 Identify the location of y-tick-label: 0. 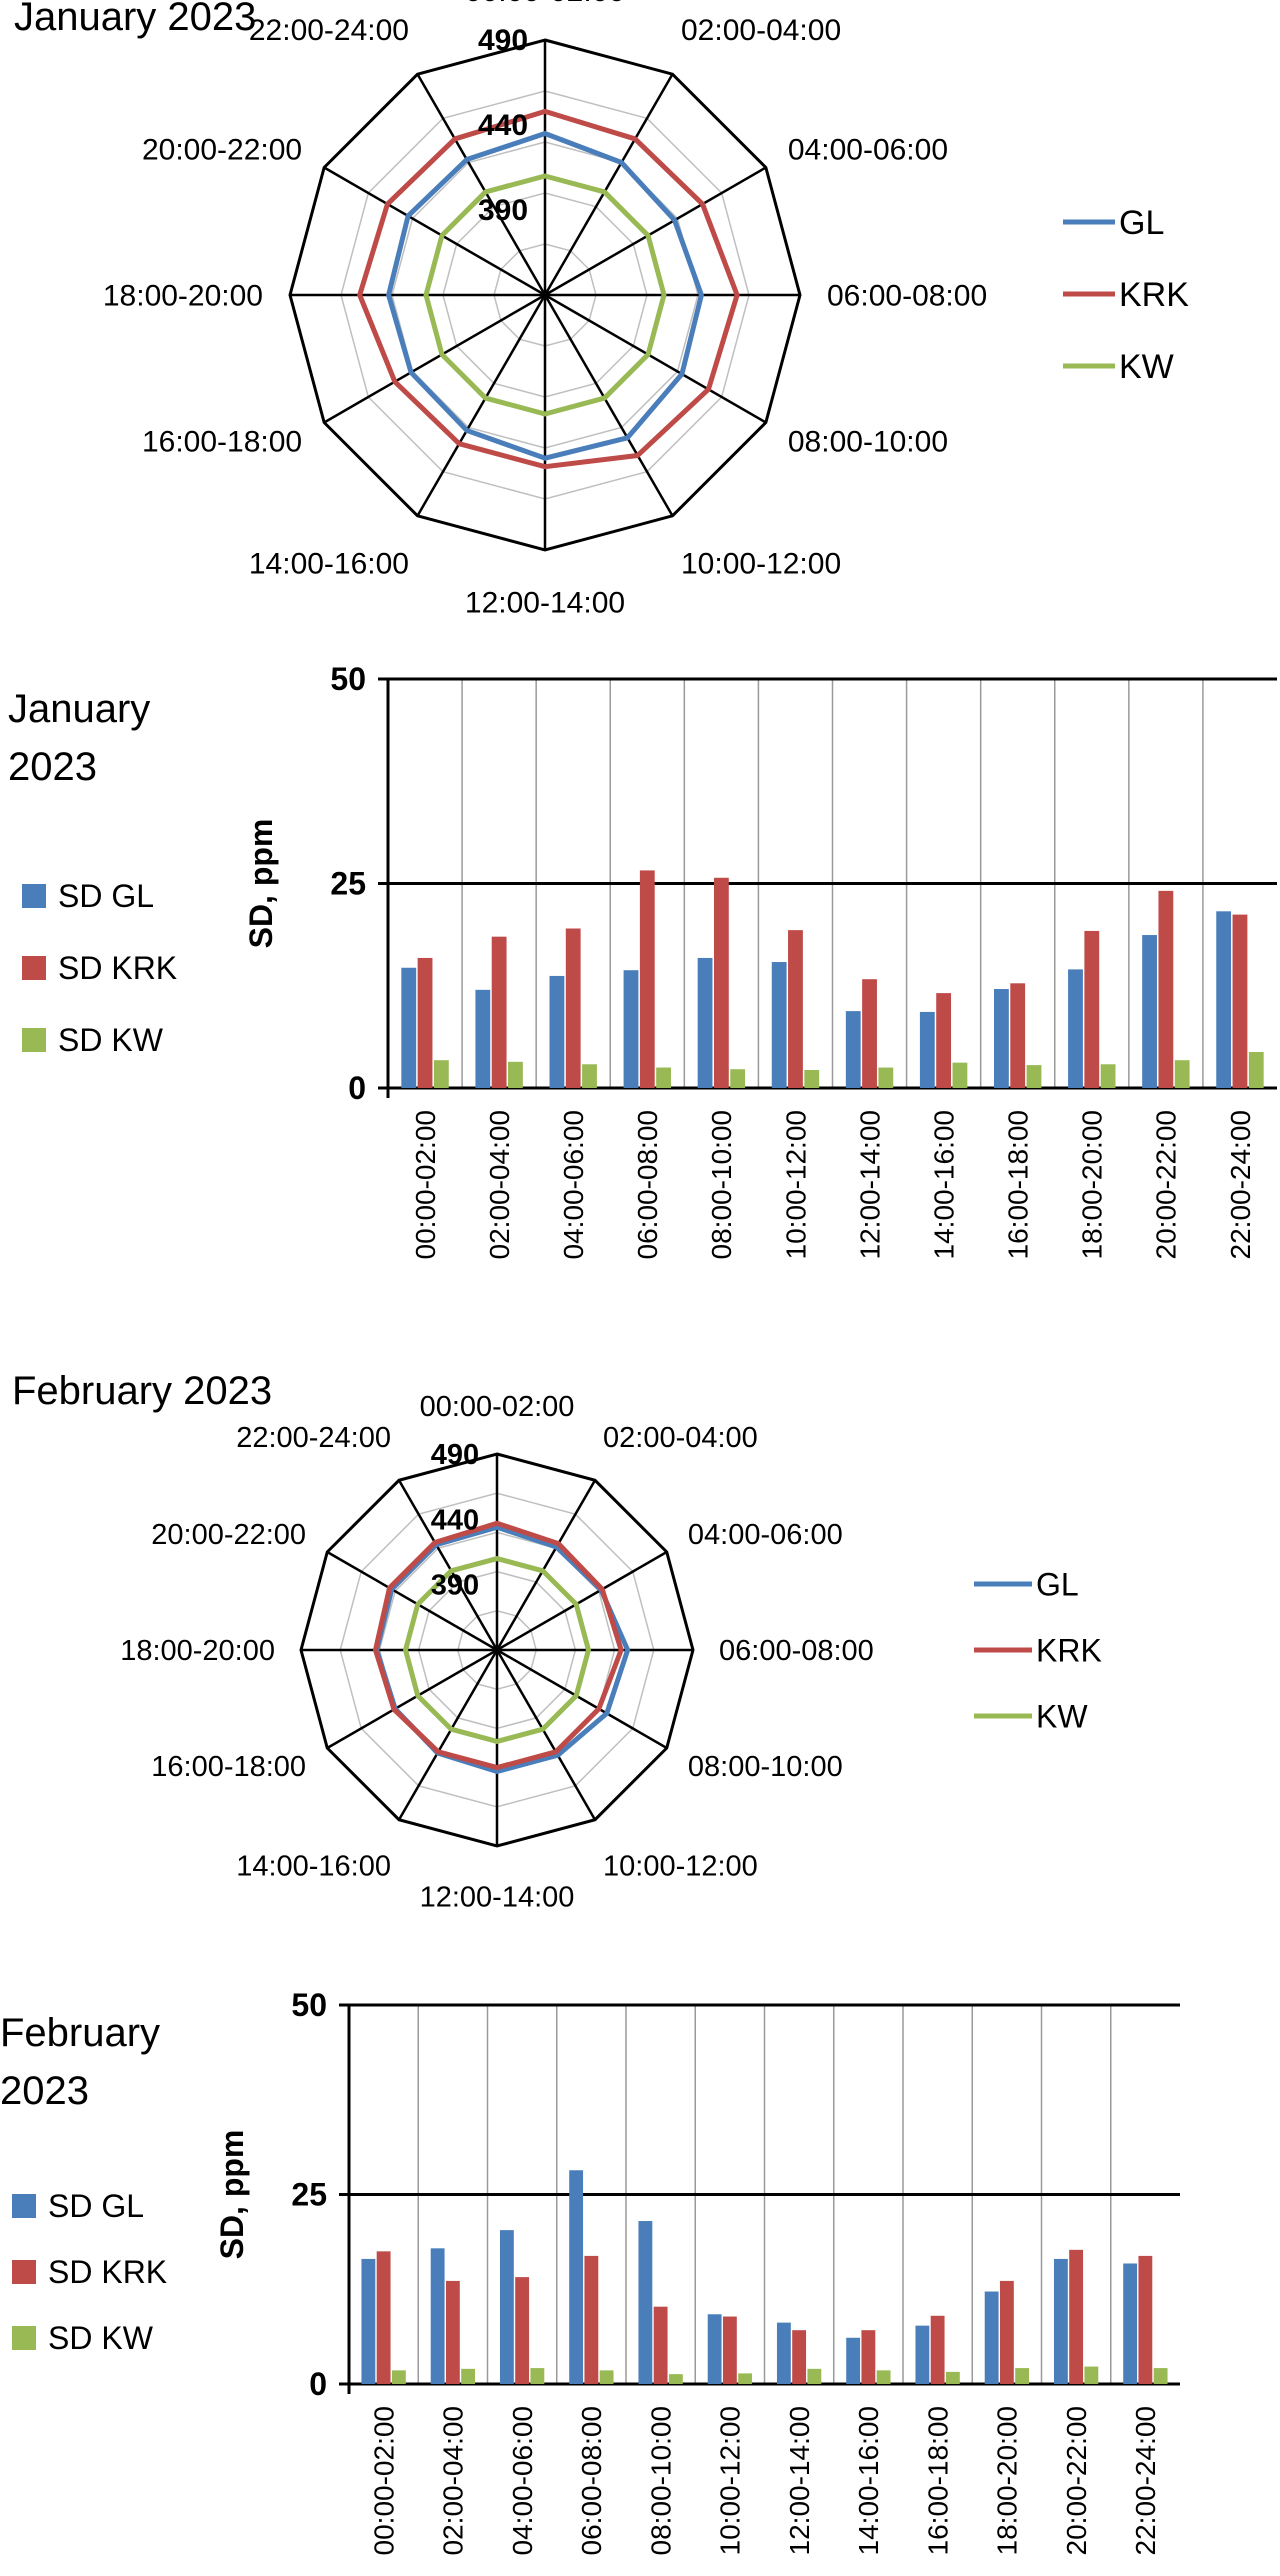
(318, 2384).